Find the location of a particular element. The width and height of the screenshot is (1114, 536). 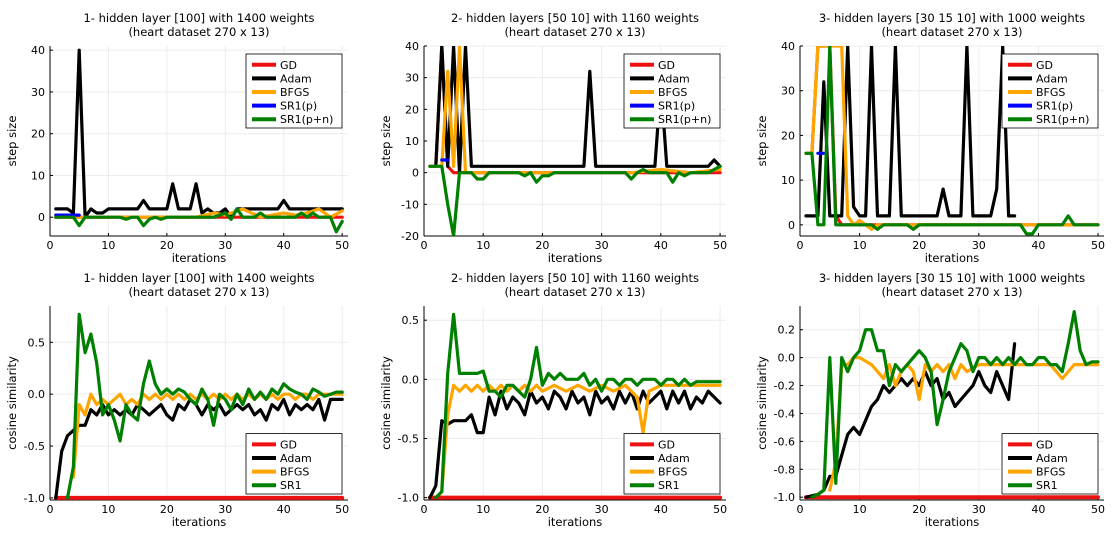

y-tick-label: 0.2 is located at coordinates (787, 330).